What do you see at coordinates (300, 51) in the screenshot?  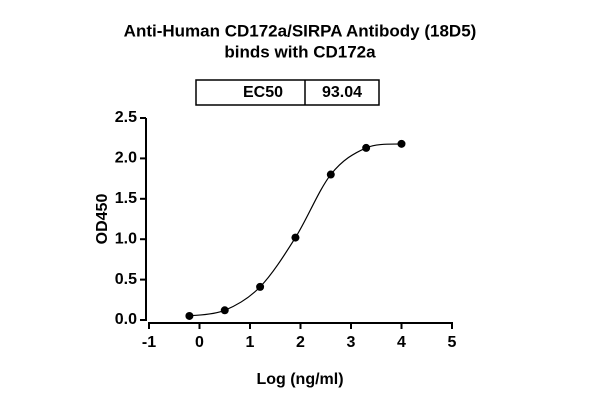 I see `chart-title: binds with CD172a` at bounding box center [300, 51].